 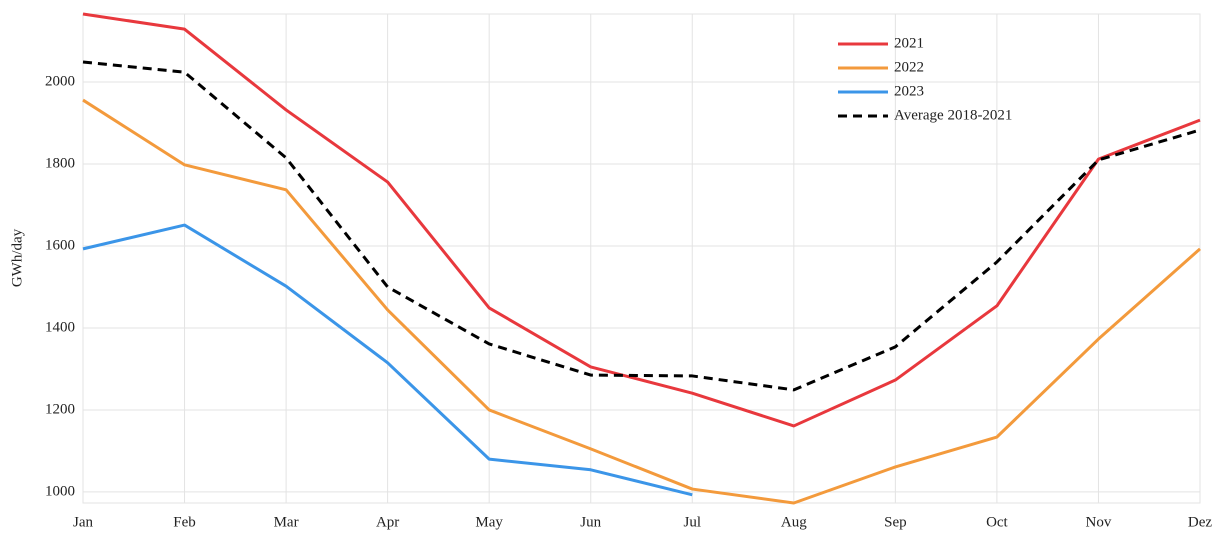 What do you see at coordinates (953, 115) in the screenshot?
I see `legend-label: Average 2018-2021` at bounding box center [953, 115].